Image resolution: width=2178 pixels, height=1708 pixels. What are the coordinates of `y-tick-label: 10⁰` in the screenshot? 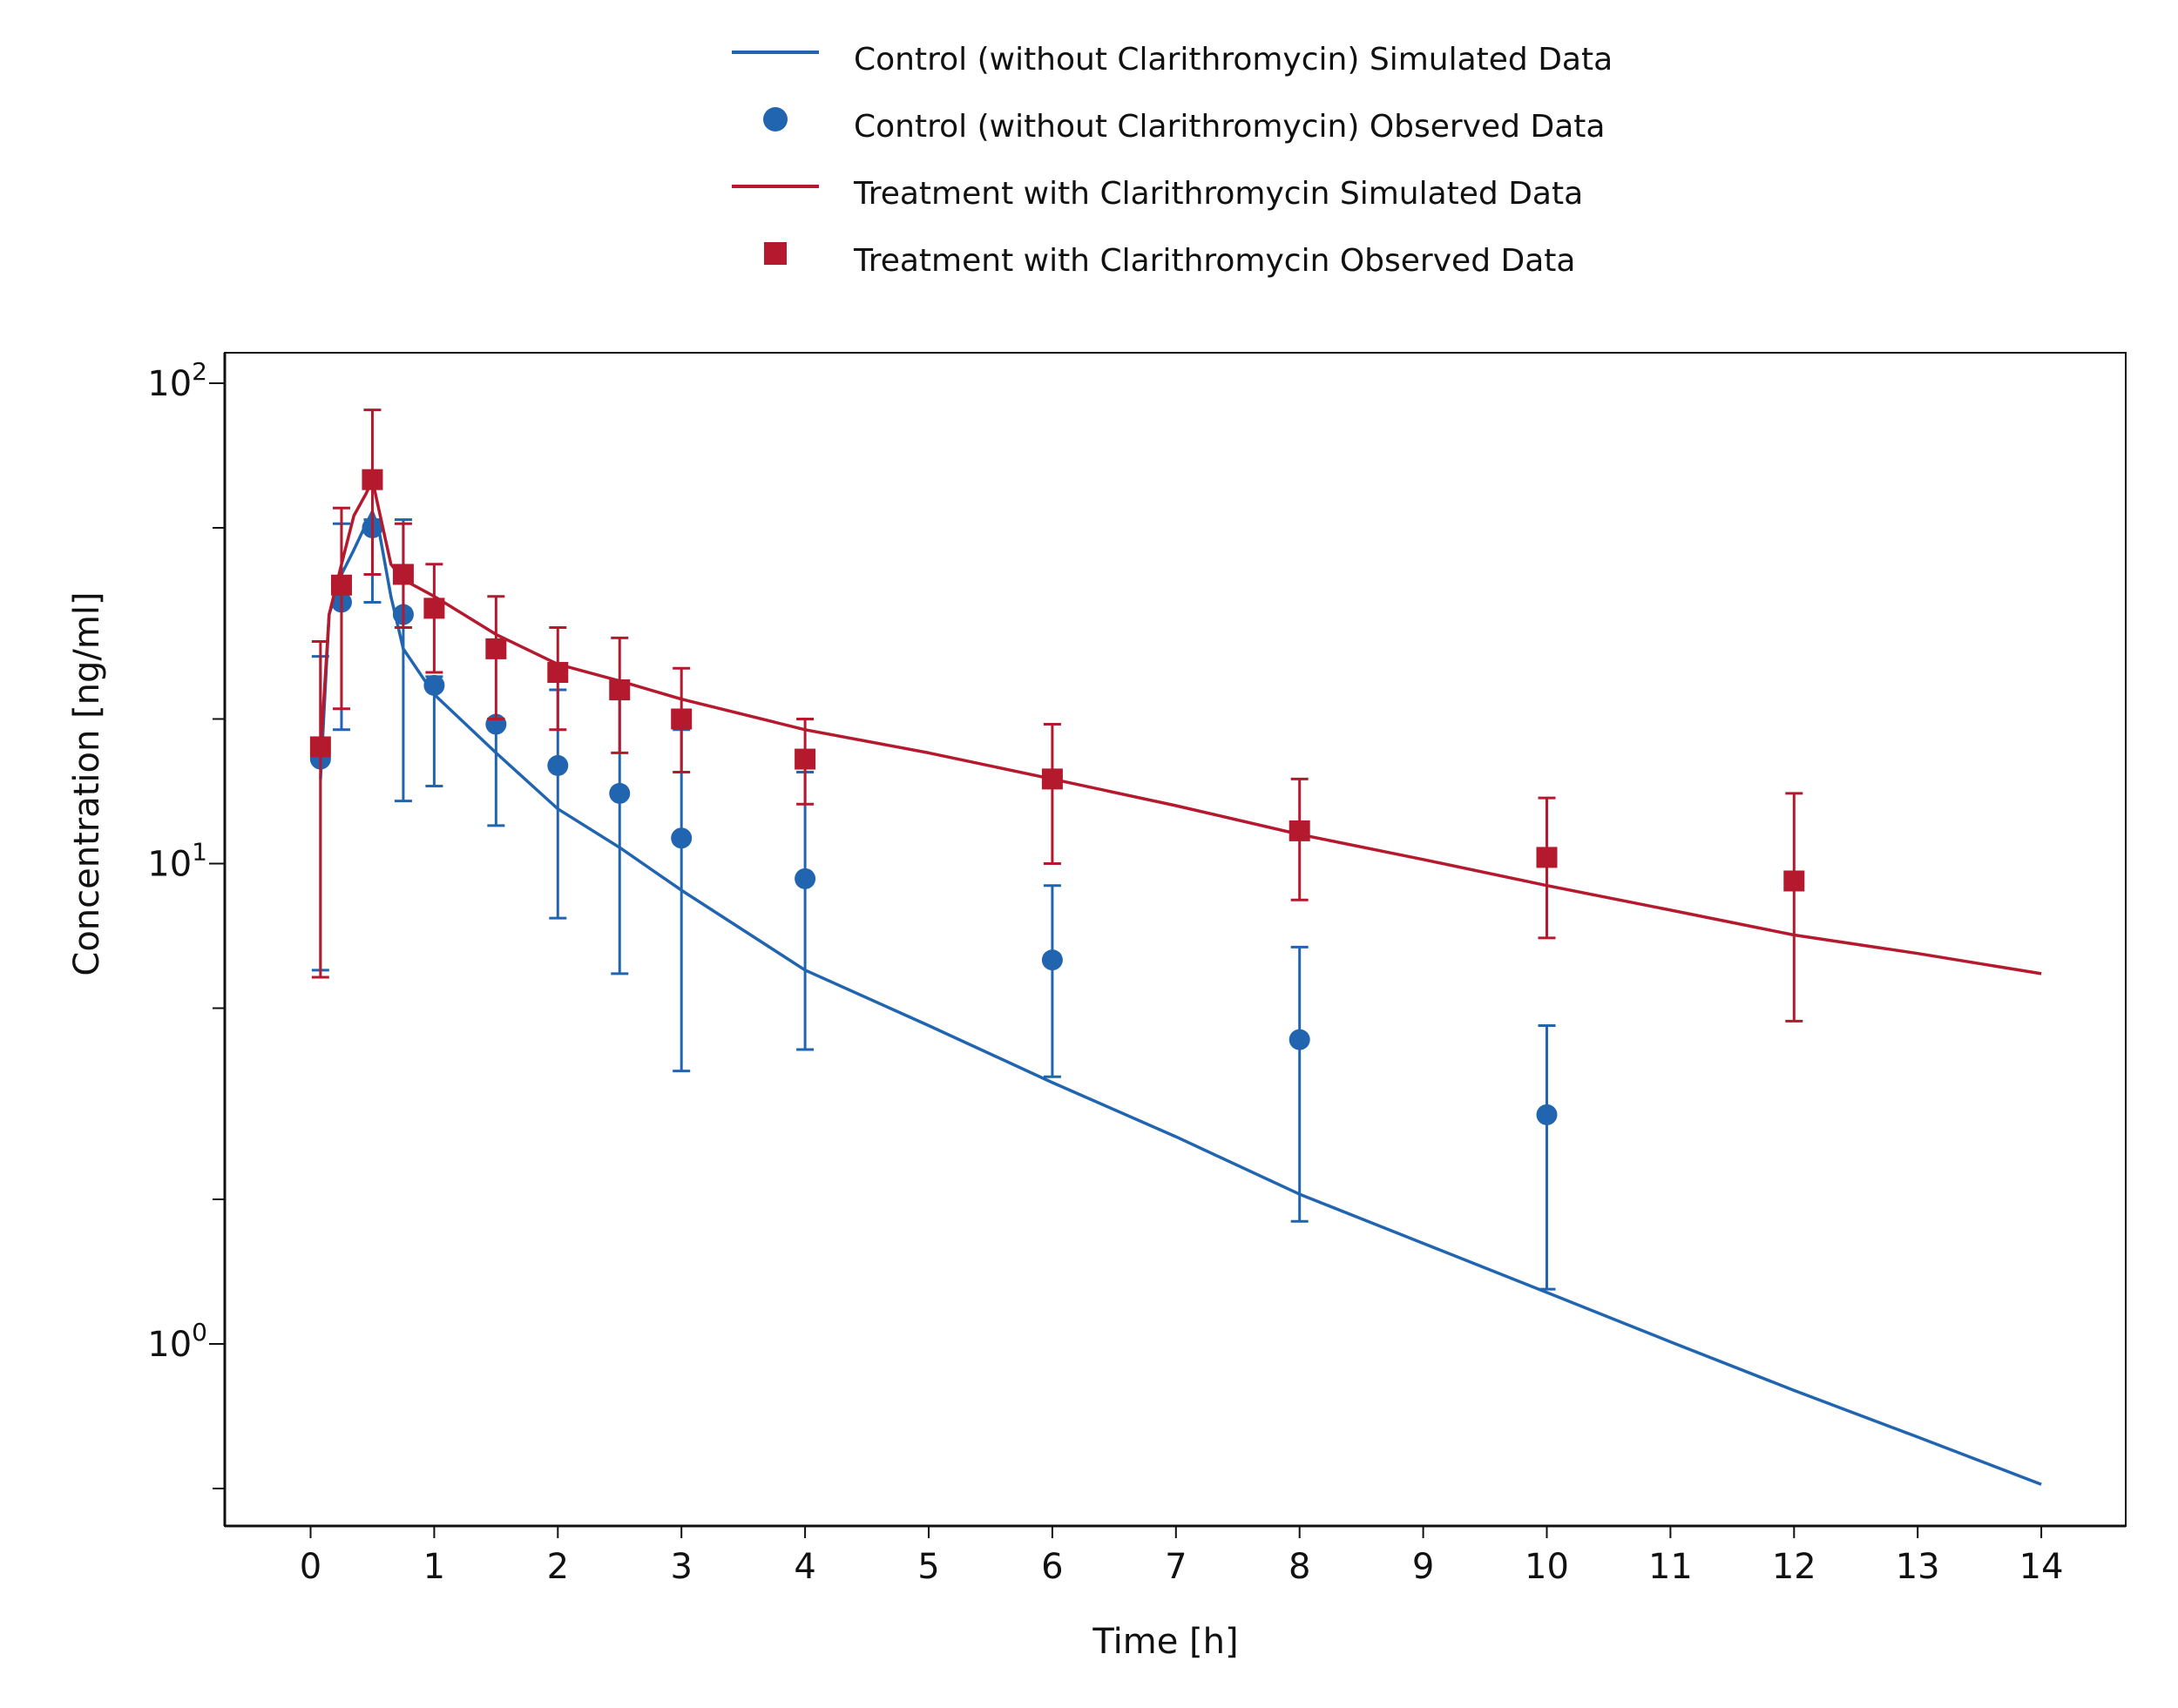 It's located at (177, 1341).